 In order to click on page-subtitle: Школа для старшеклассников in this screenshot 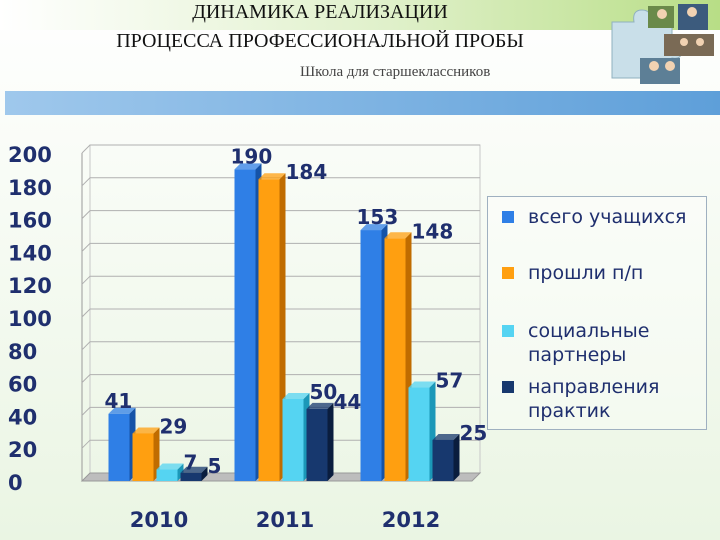, I will do `click(395, 72)`.